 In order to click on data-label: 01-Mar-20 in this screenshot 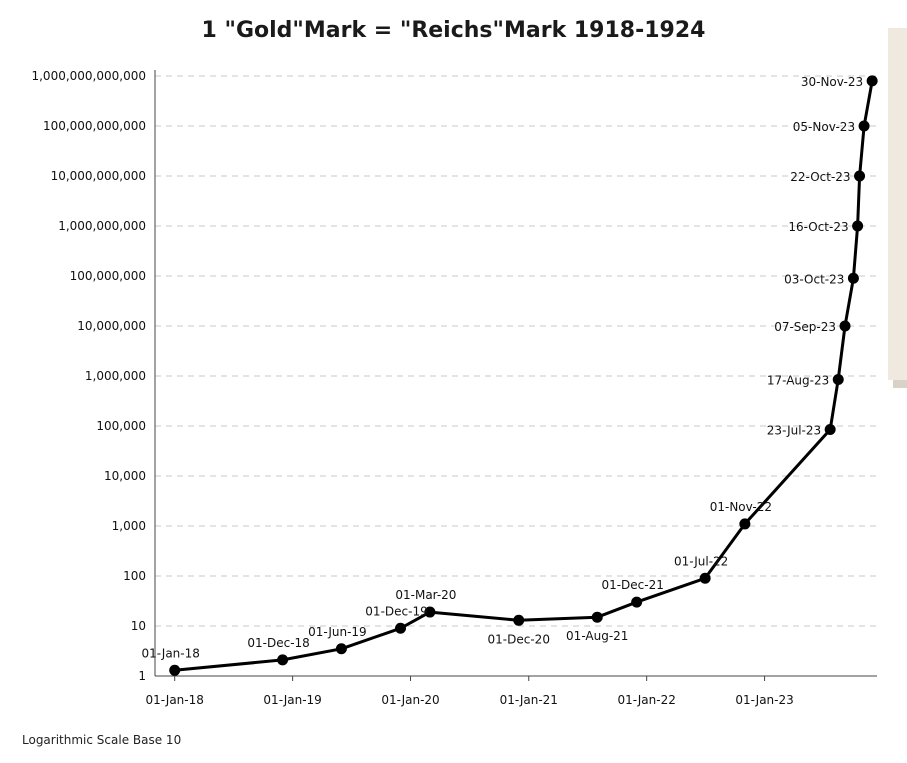, I will do `click(425, 595)`.